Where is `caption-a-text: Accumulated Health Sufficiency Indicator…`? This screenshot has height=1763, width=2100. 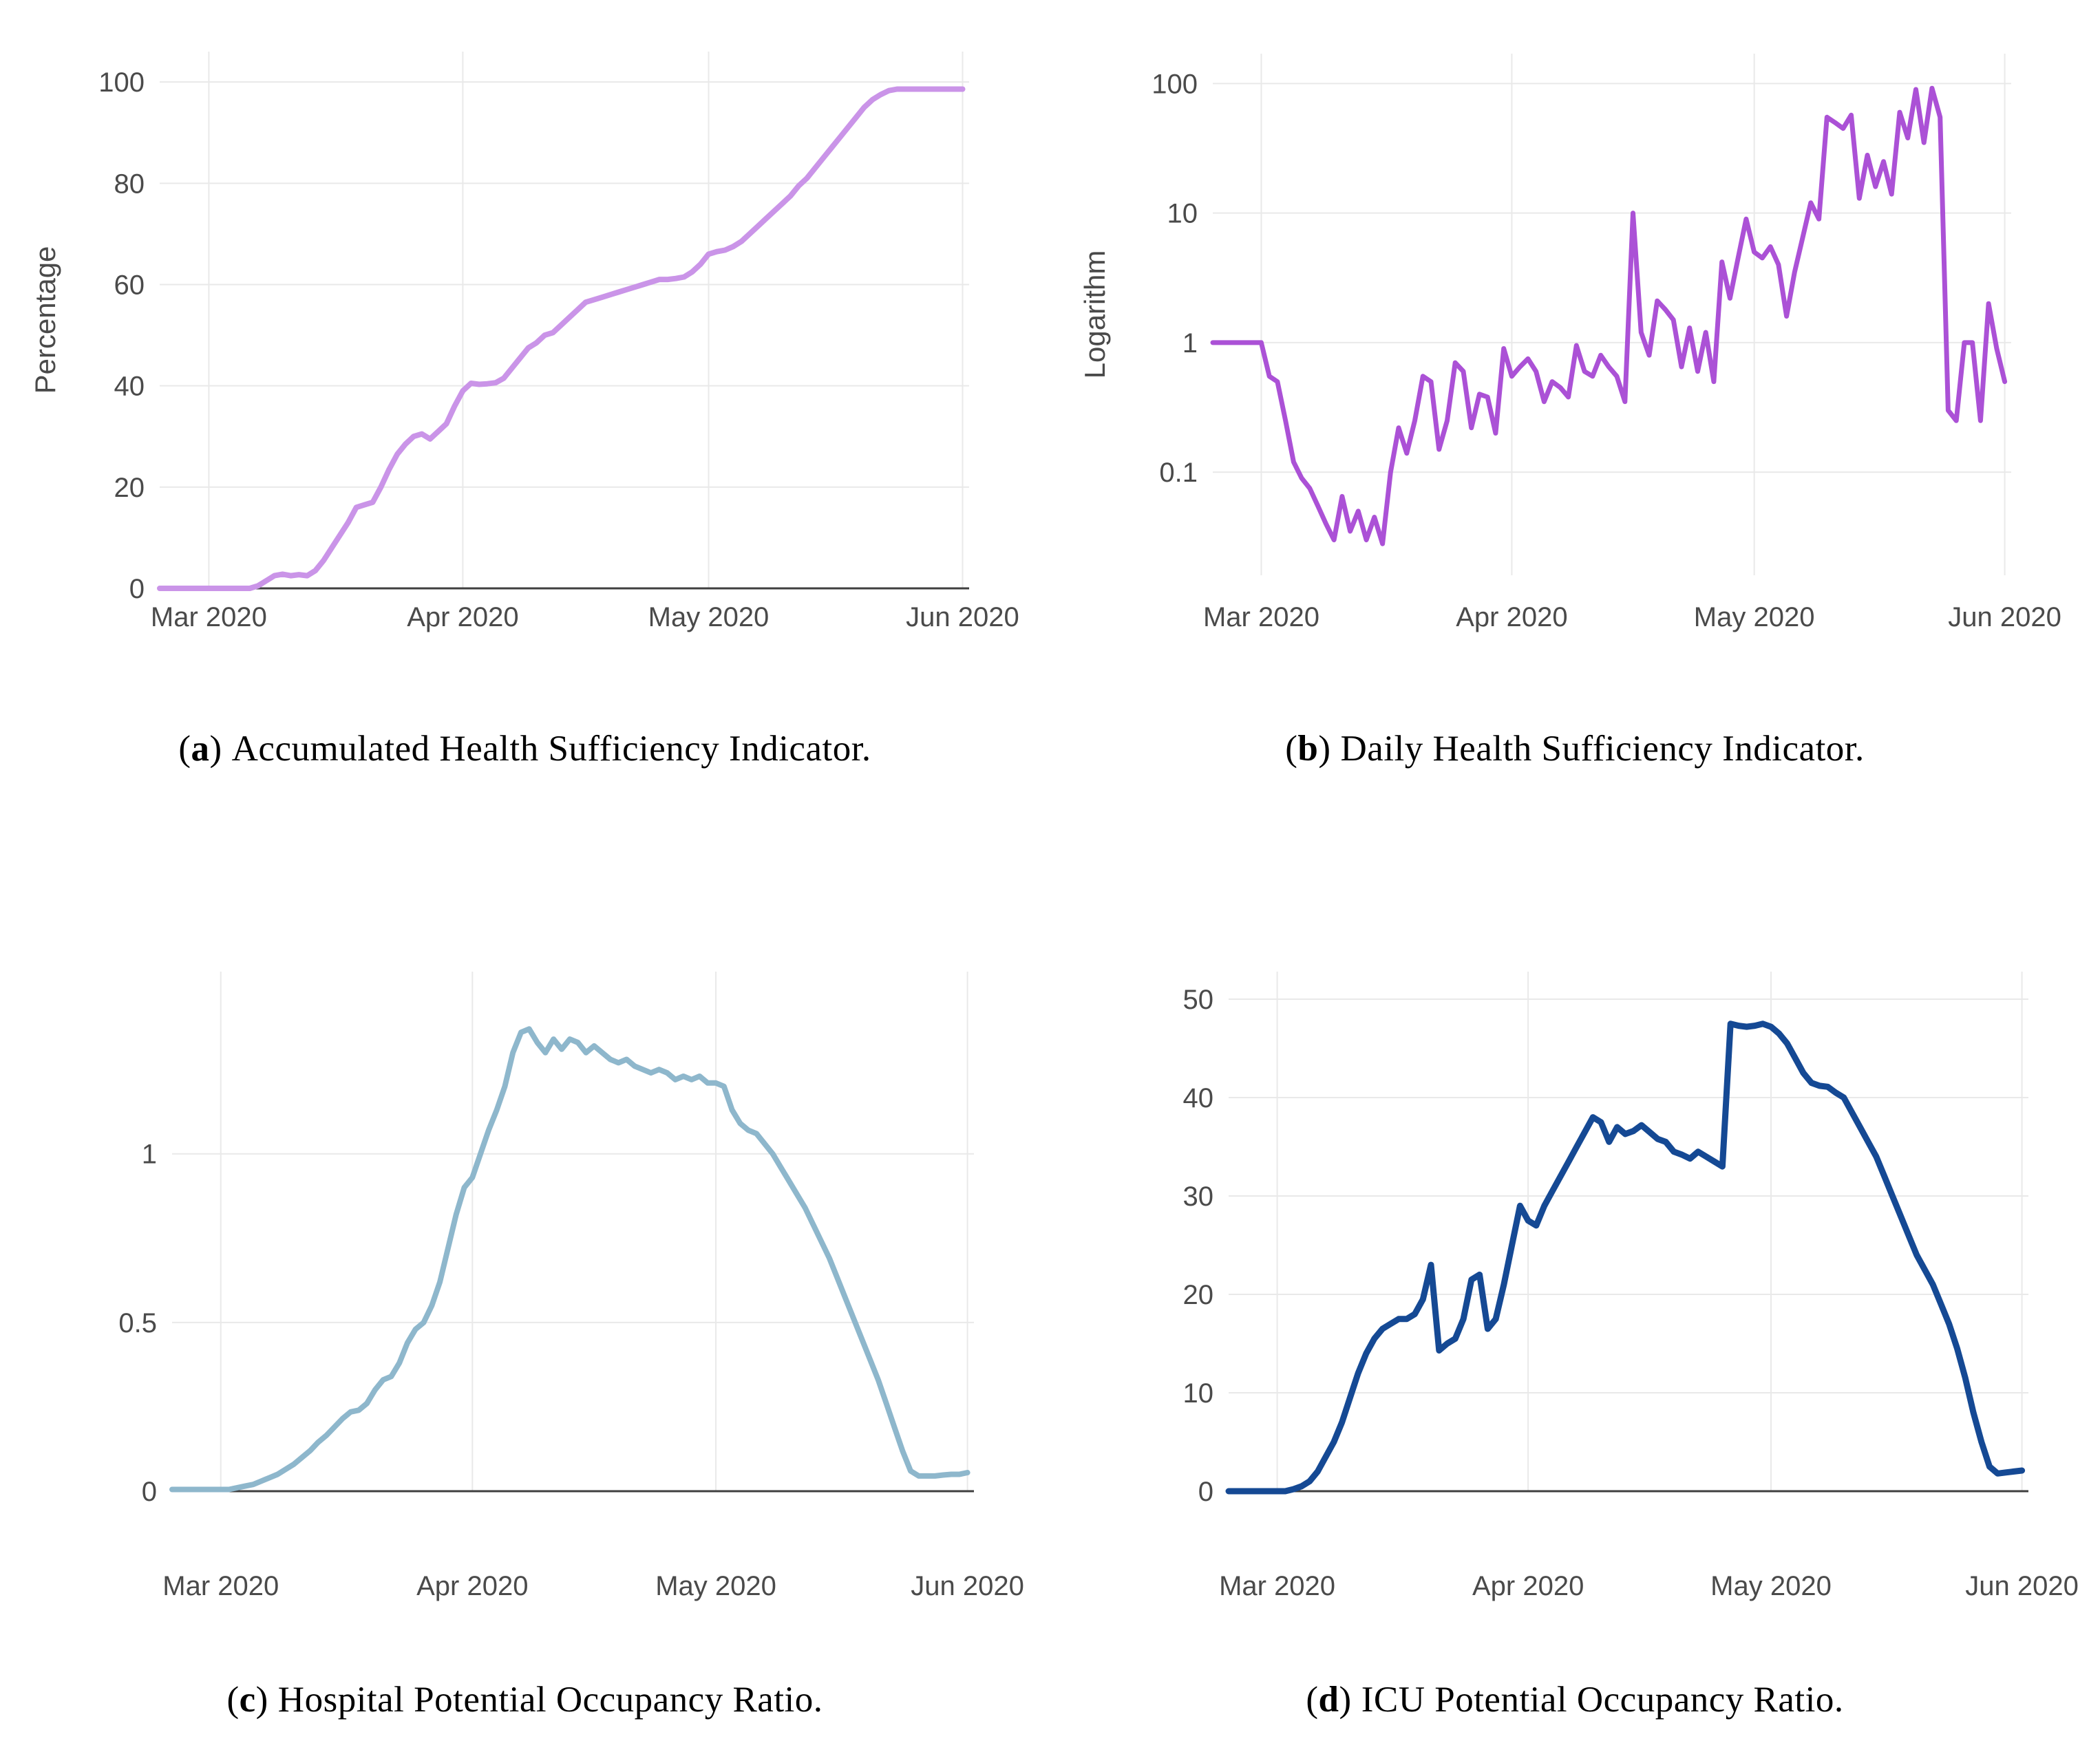
caption-a-text: Accumulated Health Sufficiency Indicator… is located at coordinates (551, 749).